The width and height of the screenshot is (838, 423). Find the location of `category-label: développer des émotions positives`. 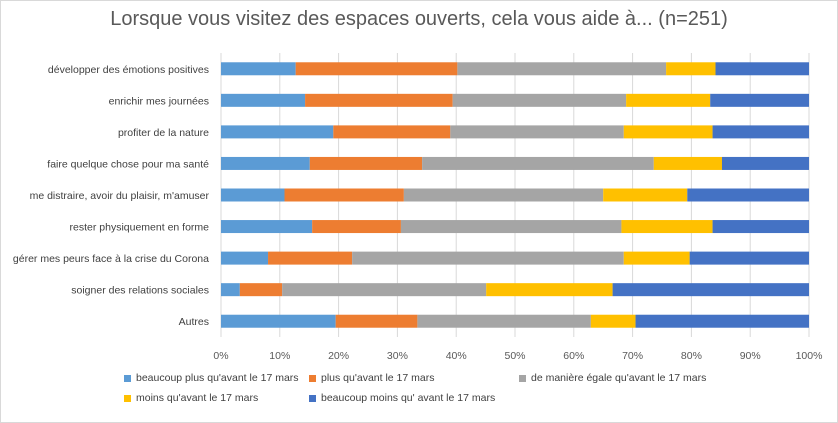

category-label: développer des émotions positives is located at coordinates (128, 70).